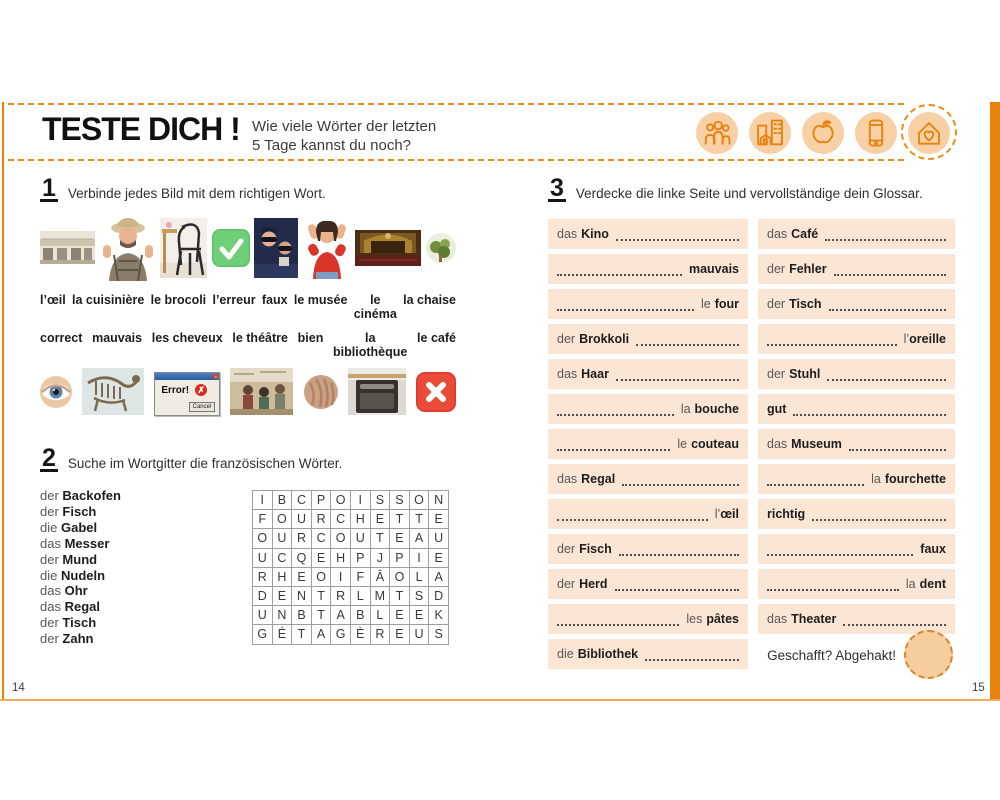  What do you see at coordinates (108, 300) in the screenshot?
I see `word-label: la cuisinière` at bounding box center [108, 300].